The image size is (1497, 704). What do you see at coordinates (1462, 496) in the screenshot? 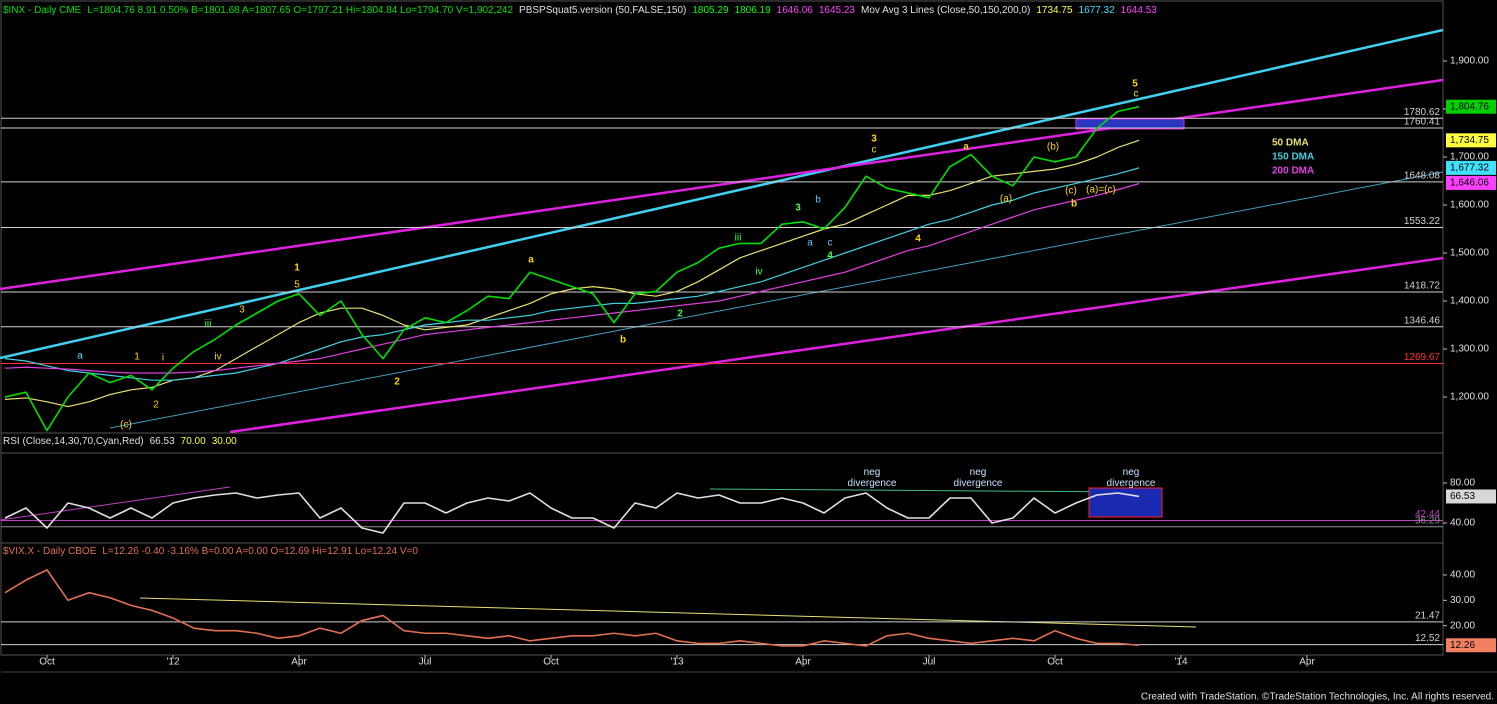
I see `last-value-label: 66.53` at bounding box center [1462, 496].